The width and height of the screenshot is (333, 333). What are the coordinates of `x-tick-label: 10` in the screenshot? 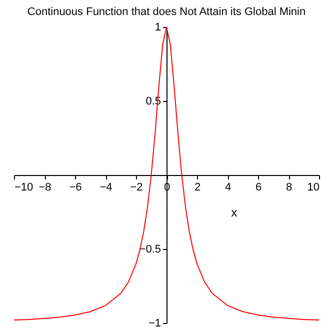 It's located at (313, 188).